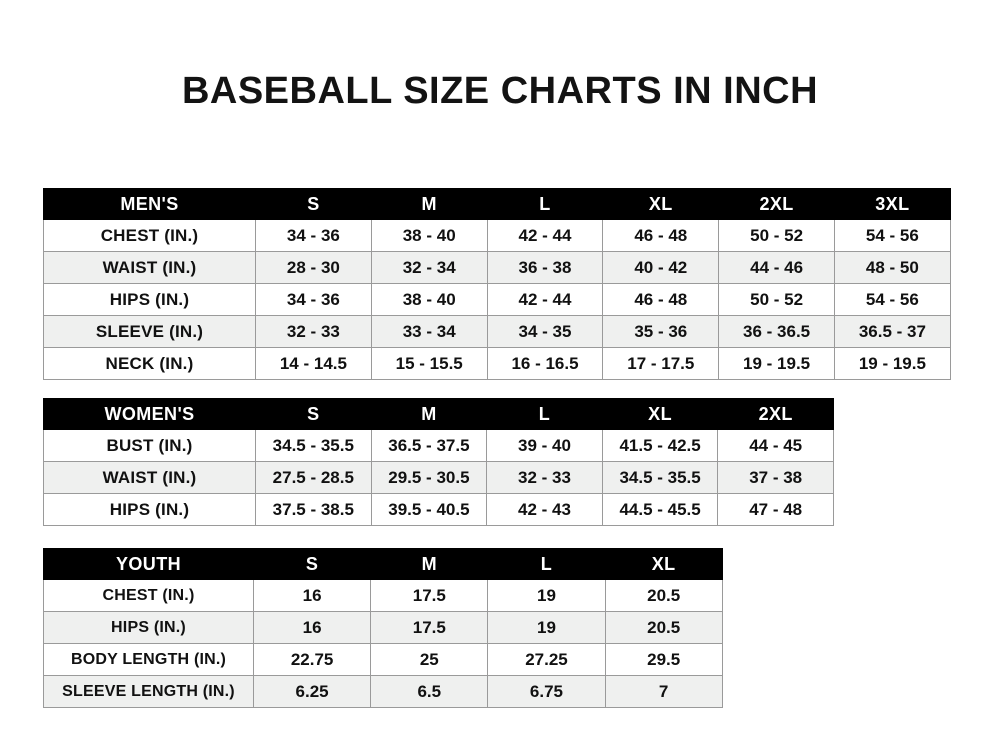 This screenshot has width=1000, height=752. What do you see at coordinates (544, 414) in the screenshot?
I see `womens-column-header-l: L` at bounding box center [544, 414].